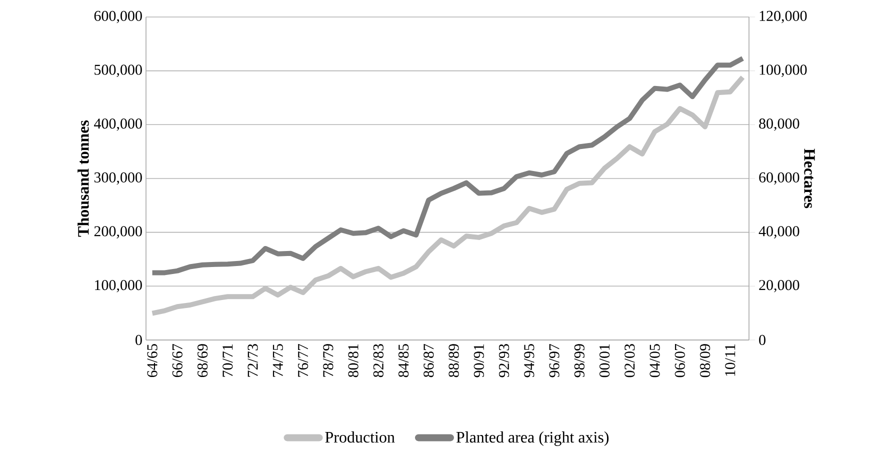 This screenshot has height=473, width=892. Describe the element at coordinates (529, 361) in the screenshot. I see `x-tick-label: 94/95` at that location.